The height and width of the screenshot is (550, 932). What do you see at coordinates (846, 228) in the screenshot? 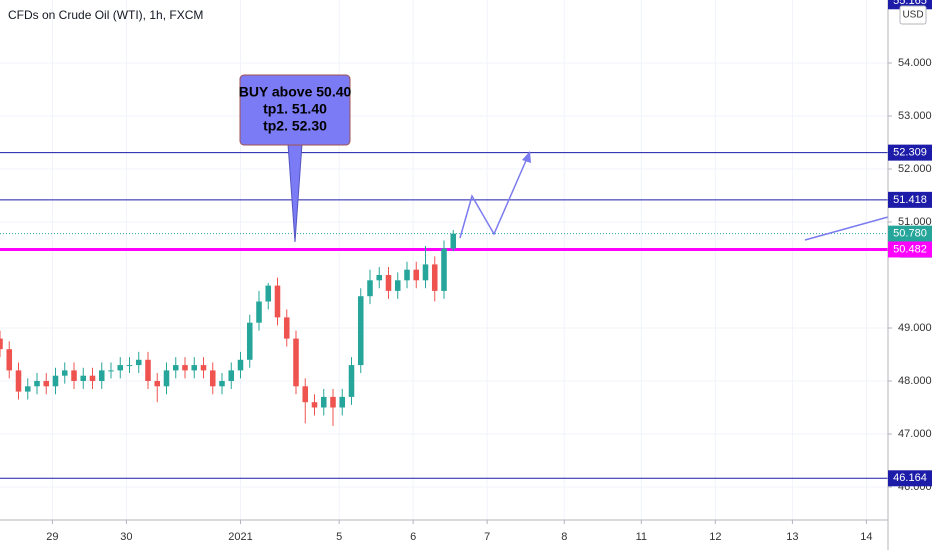
I see `trend-line` at bounding box center [846, 228].